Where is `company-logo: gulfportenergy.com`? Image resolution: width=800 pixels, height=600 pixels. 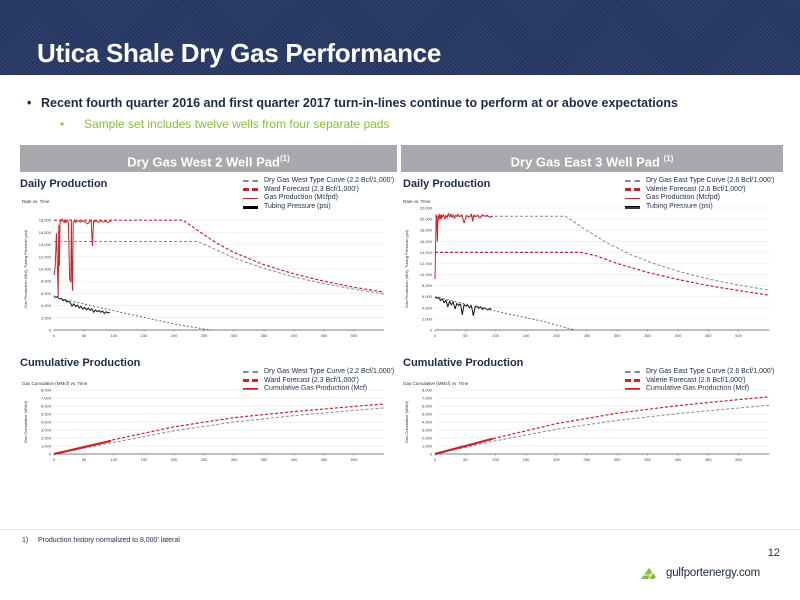 company-logo: gulfportenergy.com is located at coordinates (700, 573).